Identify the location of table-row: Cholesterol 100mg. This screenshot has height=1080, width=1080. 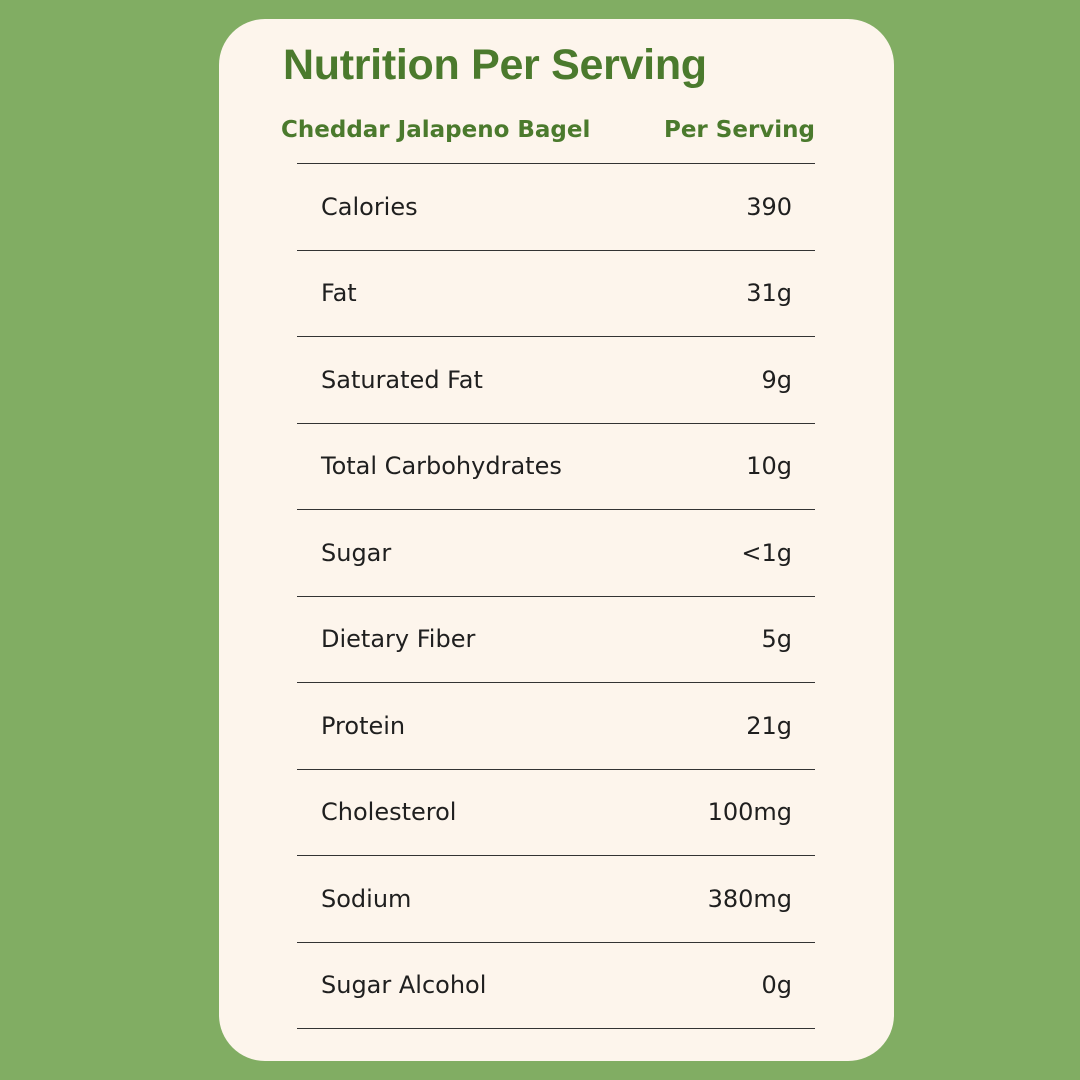
(556, 813).